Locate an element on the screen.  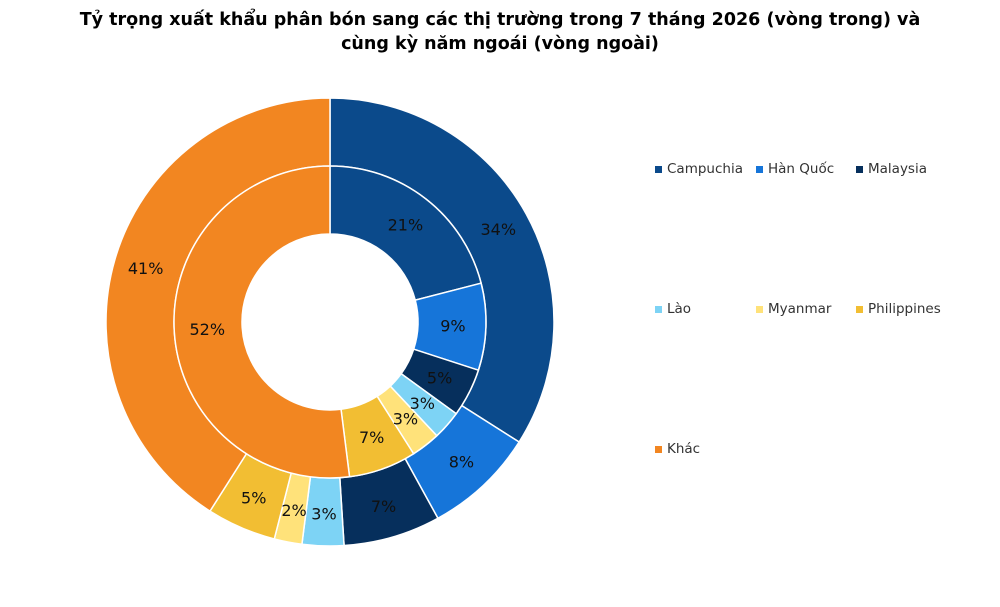
inner-label-malaysia: 5% is located at coordinates (439, 377).